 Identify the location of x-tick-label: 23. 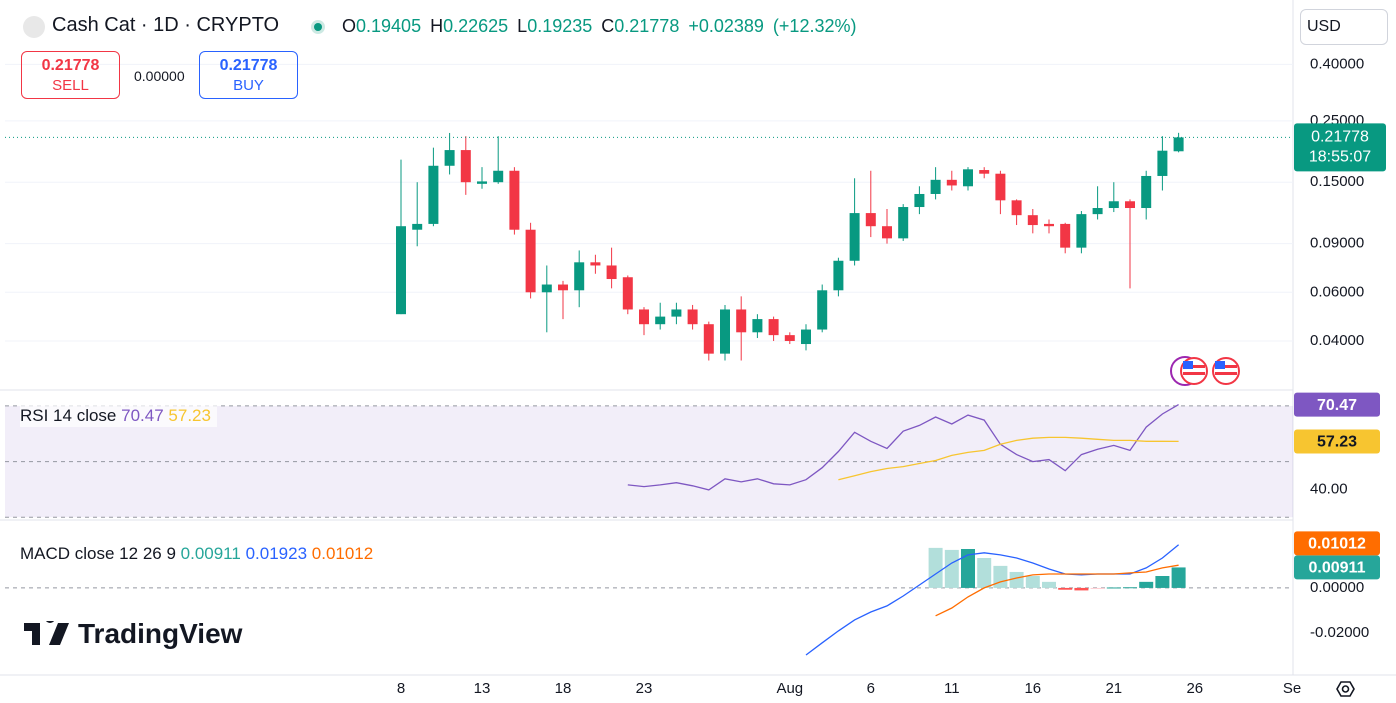
(644, 688).